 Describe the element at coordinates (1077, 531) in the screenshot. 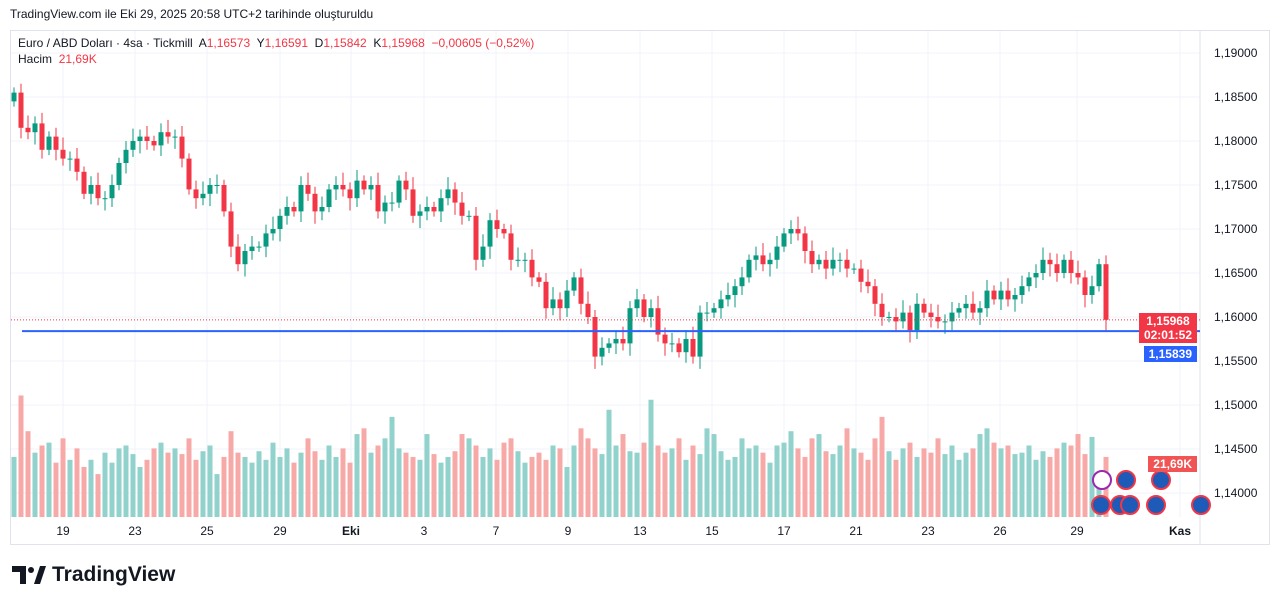

I see `x-tick-label: 29` at that location.